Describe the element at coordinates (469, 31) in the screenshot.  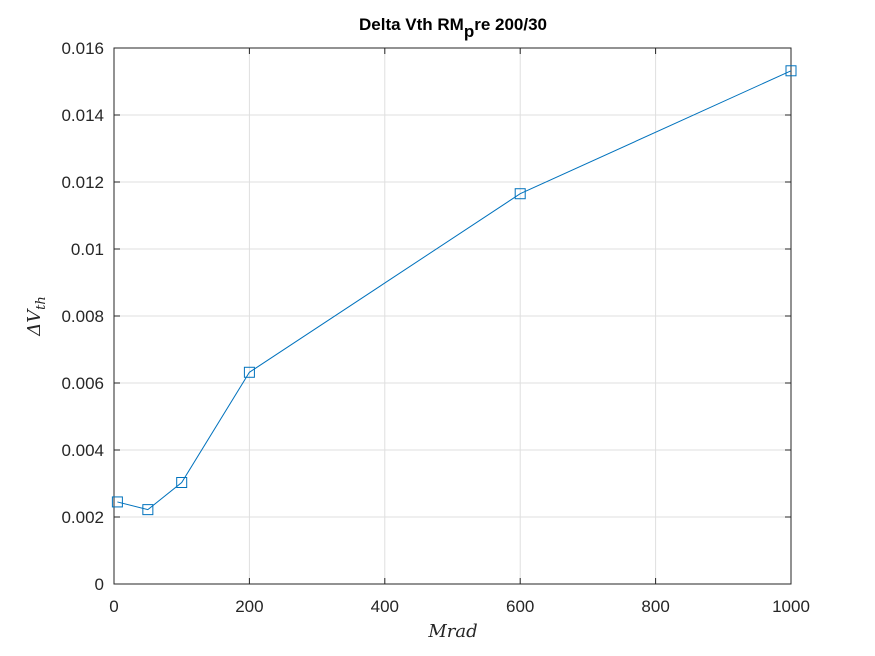
I see `chart-title-subscript: p` at that location.